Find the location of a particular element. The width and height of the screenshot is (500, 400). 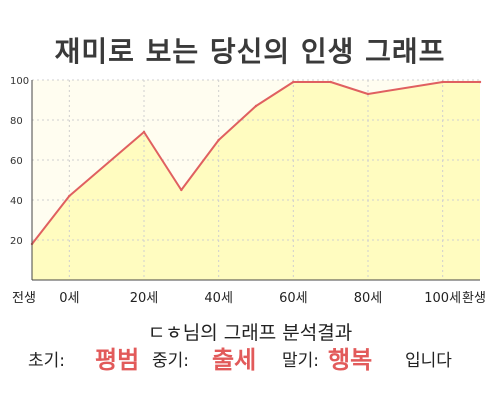

late-label: 말기: is located at coordinates (301, 361).